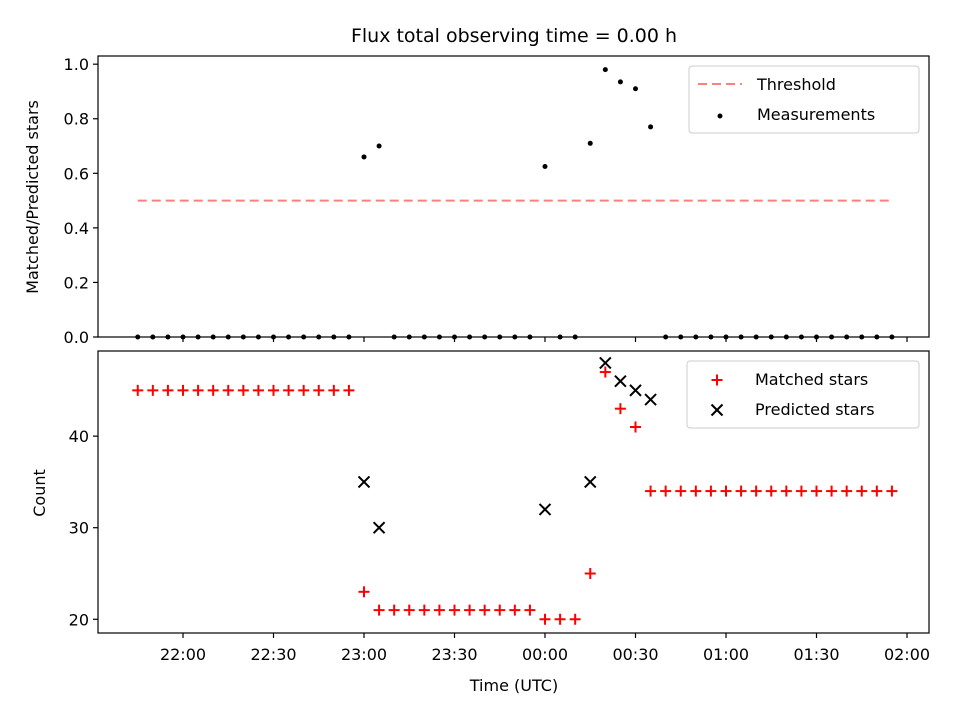  I want to click on ratio-legend: Threshold Measurements, so click(804, 99).